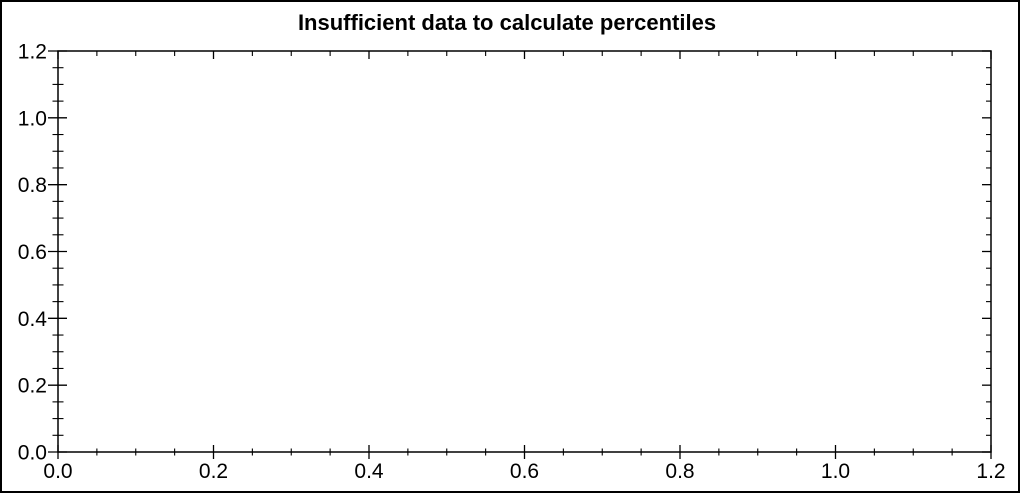  What do you see at coordinates (32, 185) in the screenshot?
I see `y-tick-label: 0.8` at bounding box center [32, 185].